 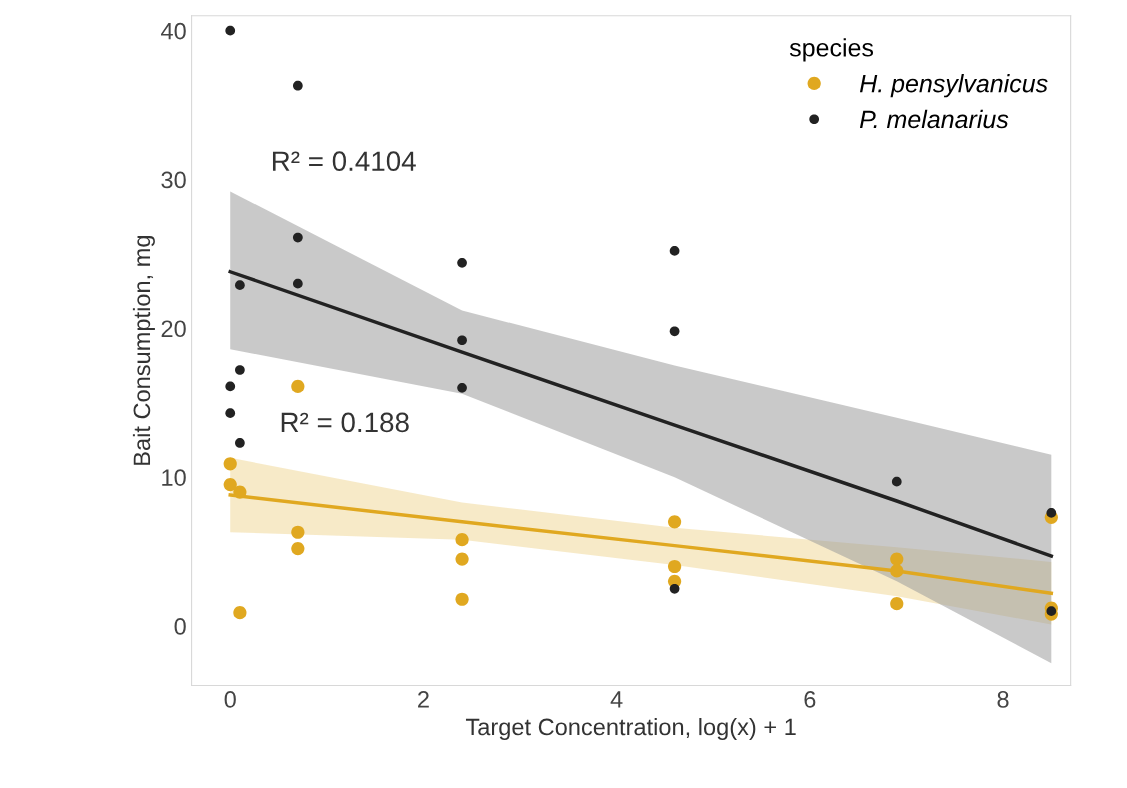 What do you see at coordinates (173, 31) in the screenshot?
I see `y-tick-label: 40` at bounding box center [173, 31].